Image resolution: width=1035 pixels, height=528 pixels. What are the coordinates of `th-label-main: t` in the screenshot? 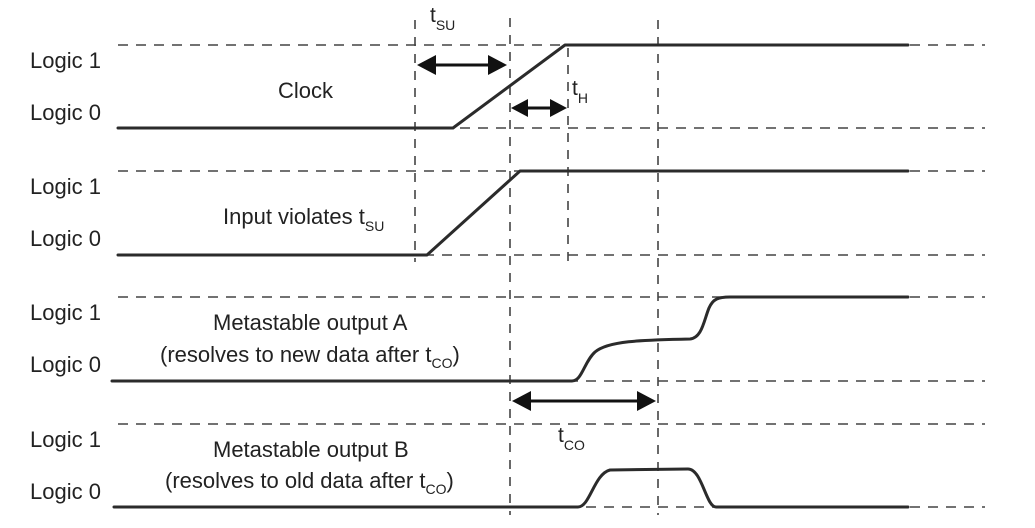 It's located at (575, 88).